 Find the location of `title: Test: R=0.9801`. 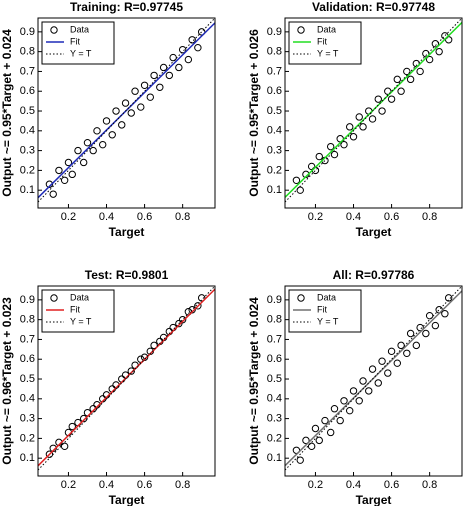

title: Test: R=0.9801 is located at coordinates (127, 275).